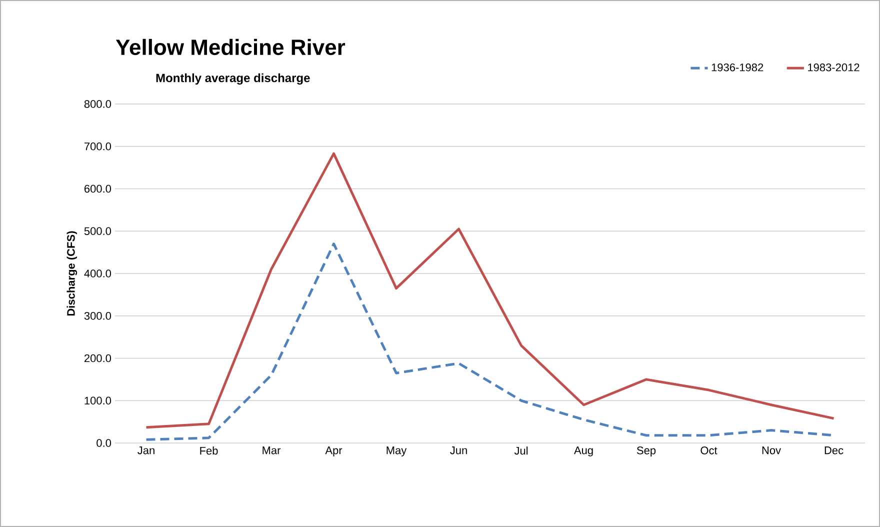  I want to click on y-axis-title: Discharge (CFS), so click(72, 273).